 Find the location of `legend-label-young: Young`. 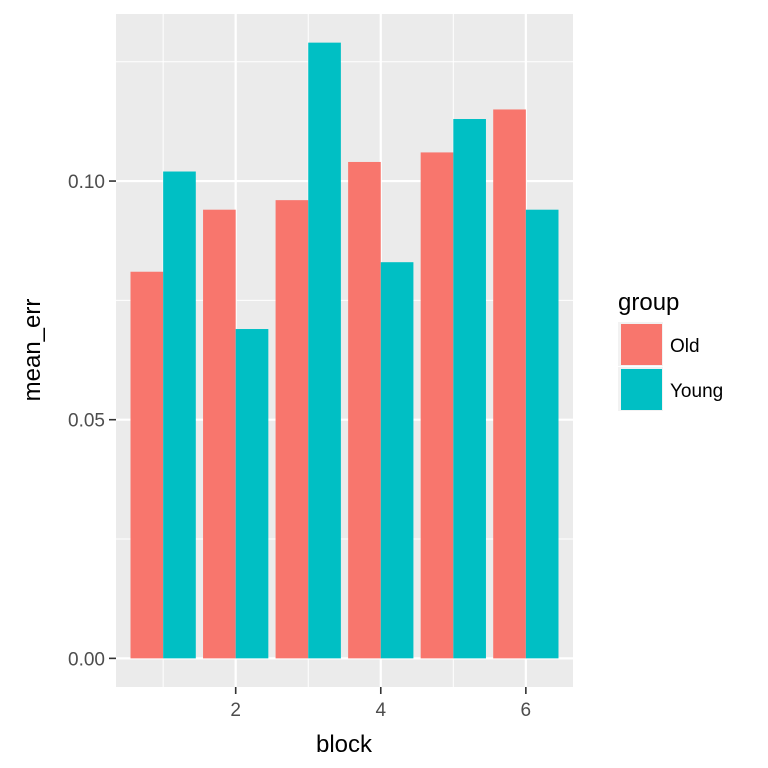

legend-label-young: Young is located at coordinates (696, 391).